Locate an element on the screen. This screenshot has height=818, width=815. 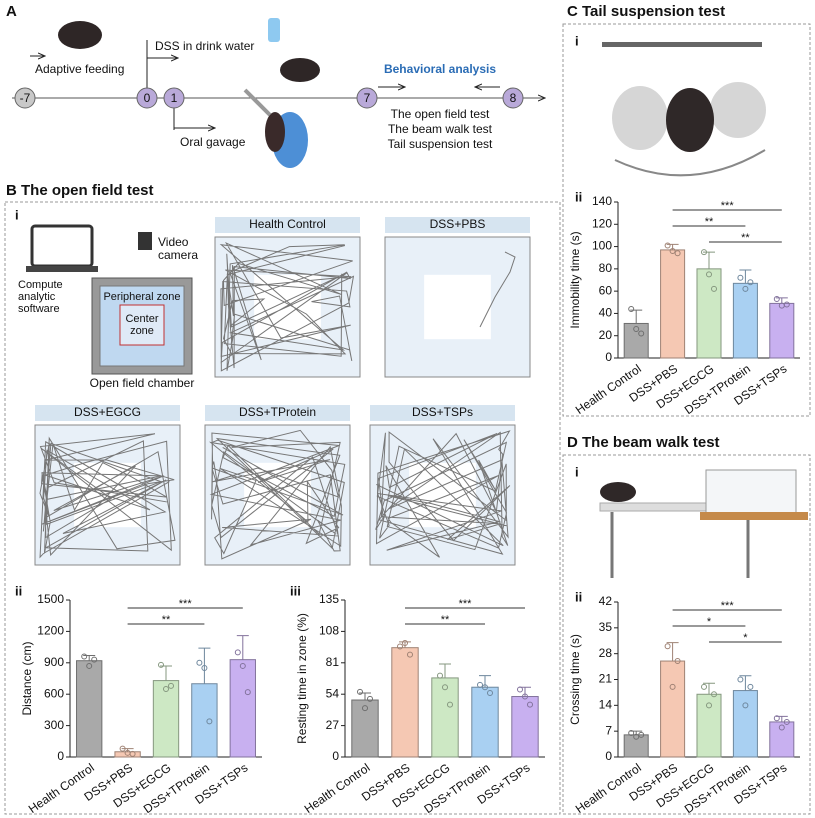
test-label: The beam walk test is located at coordinates (440, 129).